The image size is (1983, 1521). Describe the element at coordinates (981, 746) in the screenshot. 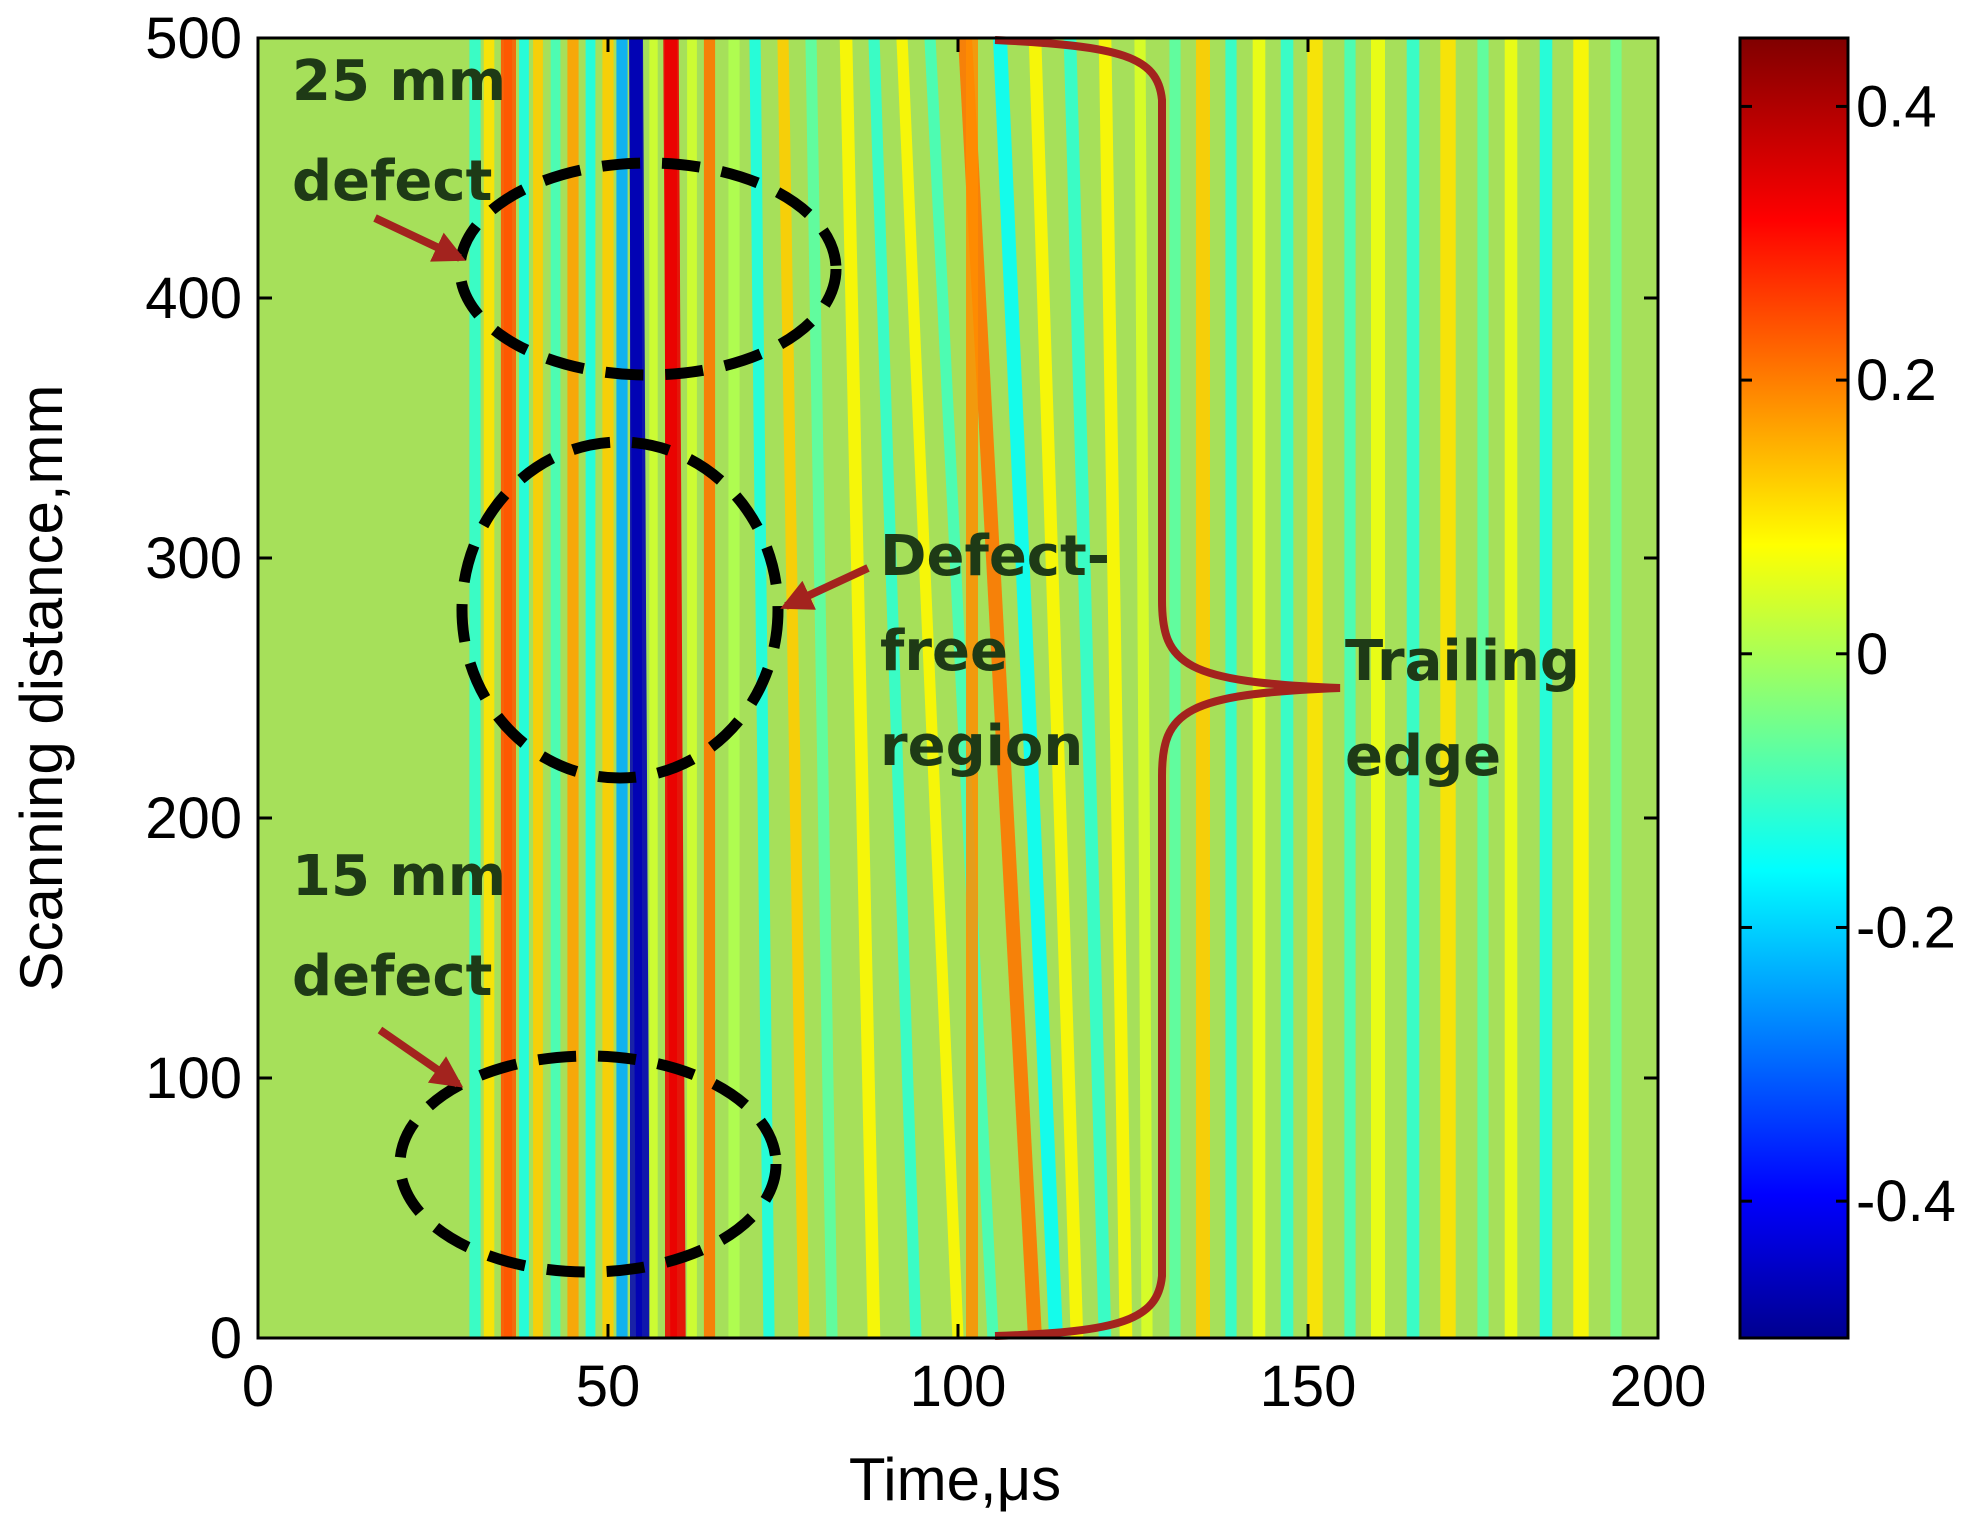

I see `defect-free-line3: region` at that location.